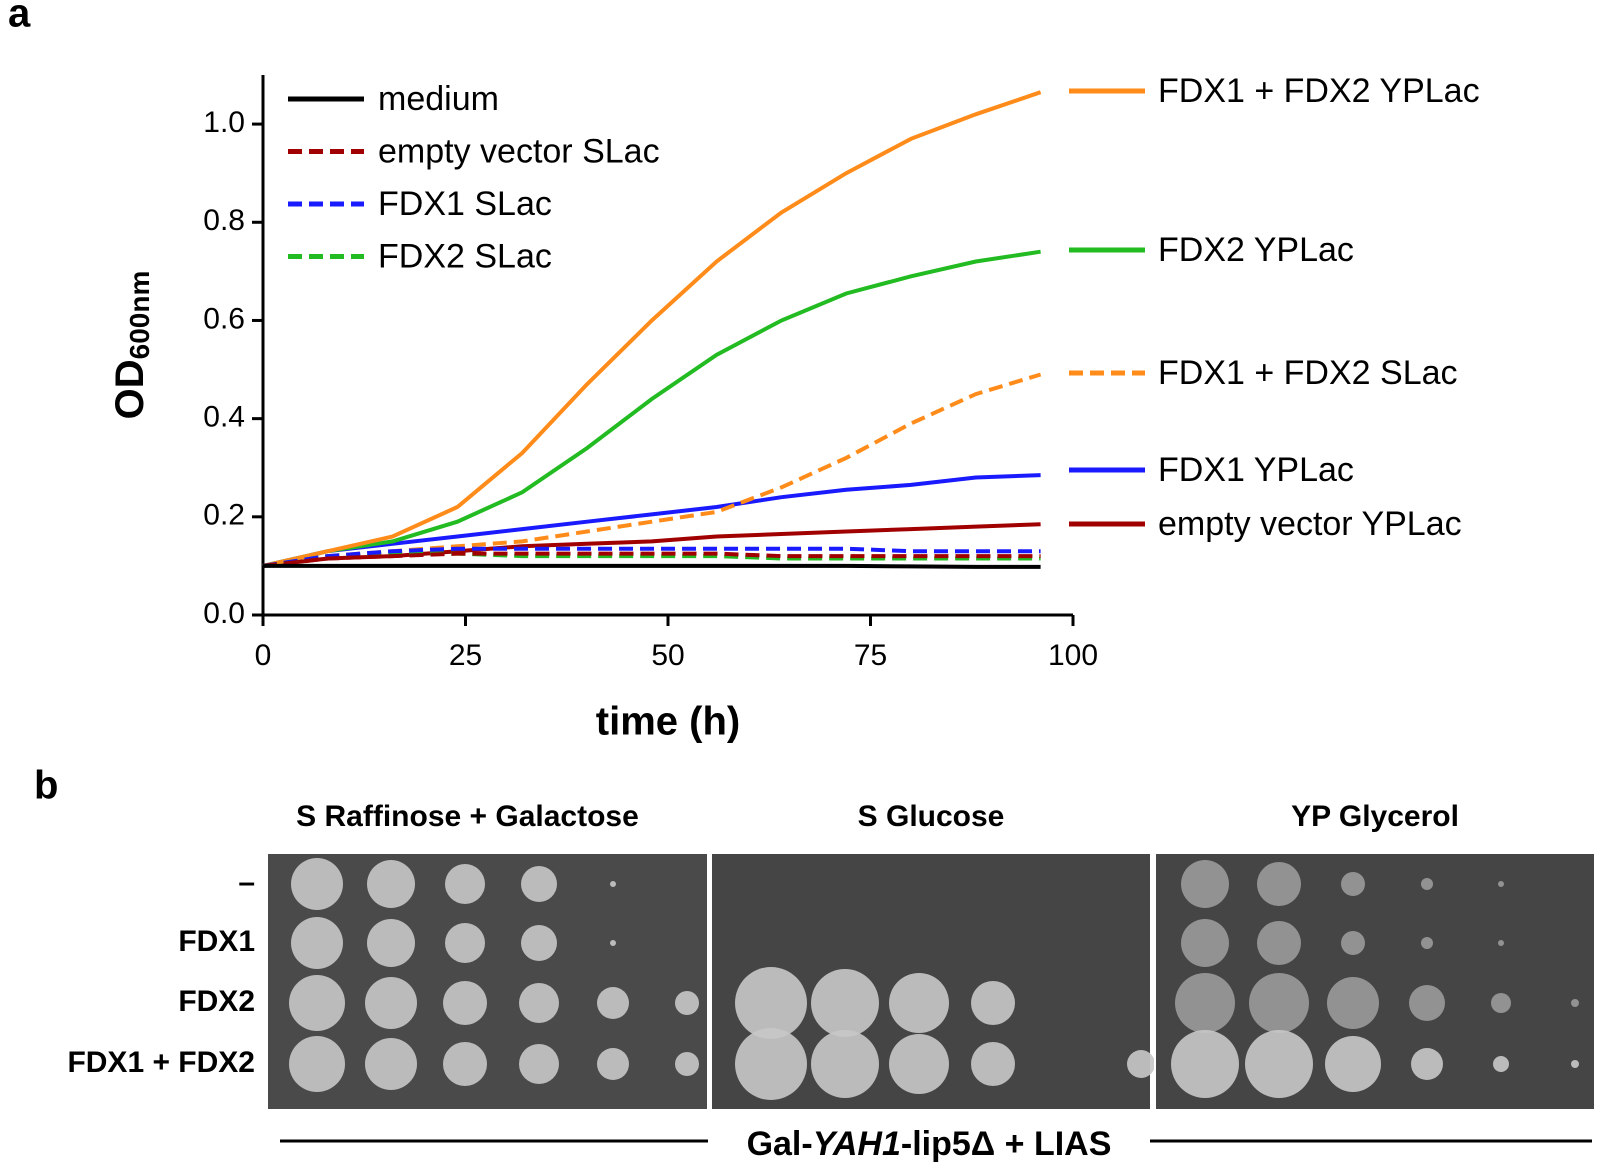  I want to click on y-axis-label-sub: 600nm, so click(139, 315).